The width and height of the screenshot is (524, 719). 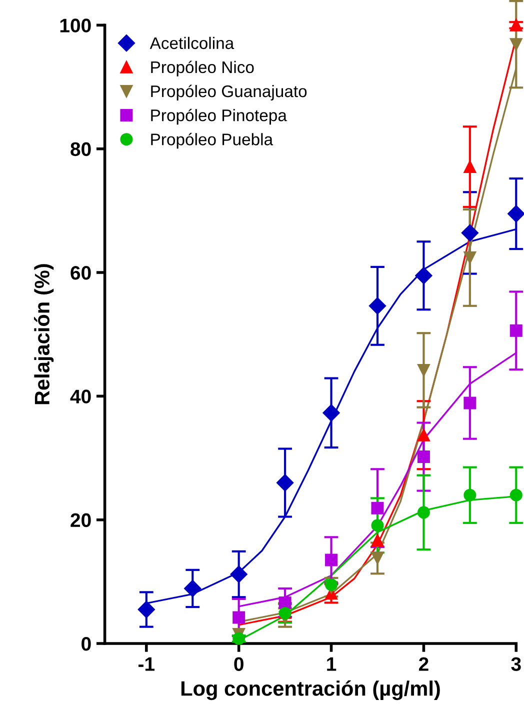 What do you see at coordinates (229, 92) in the screenshot?
I see `legend-label: Propóleo Guanajuato` at bounding box center [229, 92].